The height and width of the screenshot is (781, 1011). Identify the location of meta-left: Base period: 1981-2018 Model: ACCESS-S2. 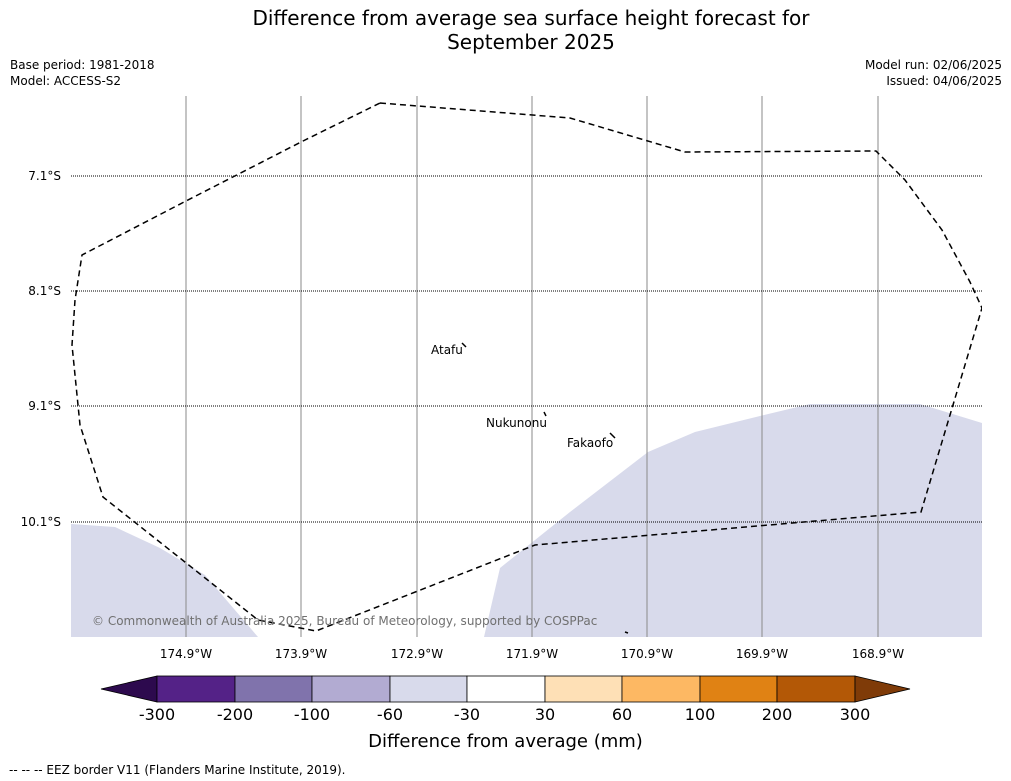
(82, 73).